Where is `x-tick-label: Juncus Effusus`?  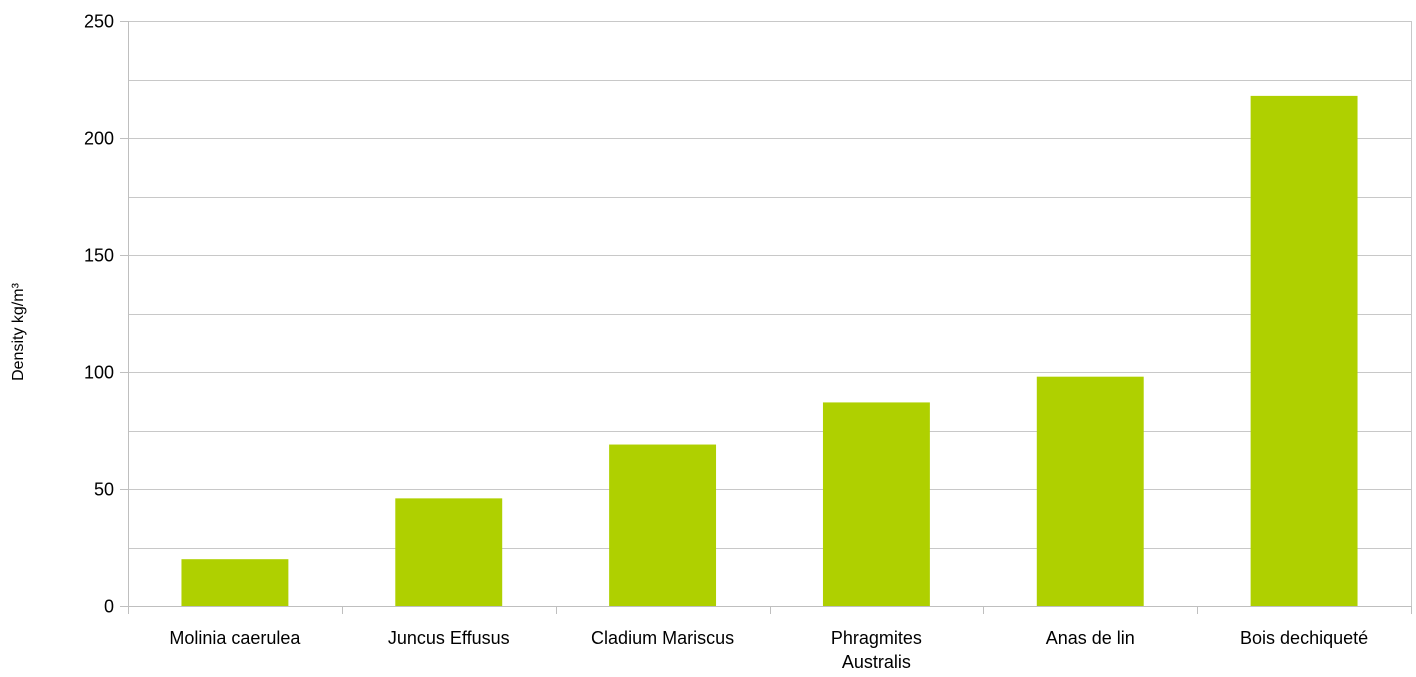 x-tick-label: Juncus Effusus is located at coordinates (449, 638).